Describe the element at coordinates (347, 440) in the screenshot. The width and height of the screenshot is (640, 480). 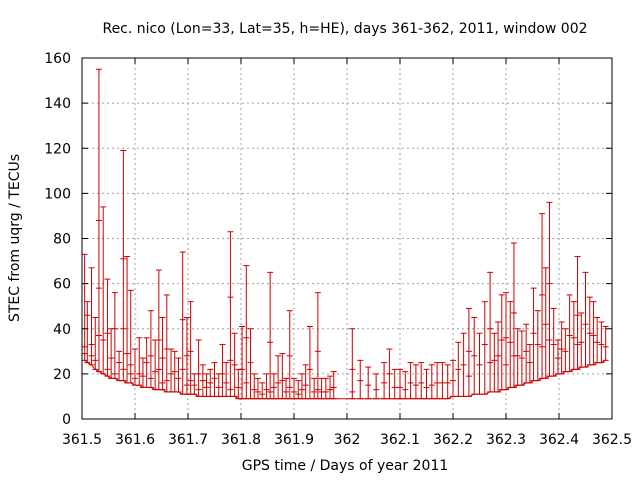
I see `x-tick-label: 362` at that location.